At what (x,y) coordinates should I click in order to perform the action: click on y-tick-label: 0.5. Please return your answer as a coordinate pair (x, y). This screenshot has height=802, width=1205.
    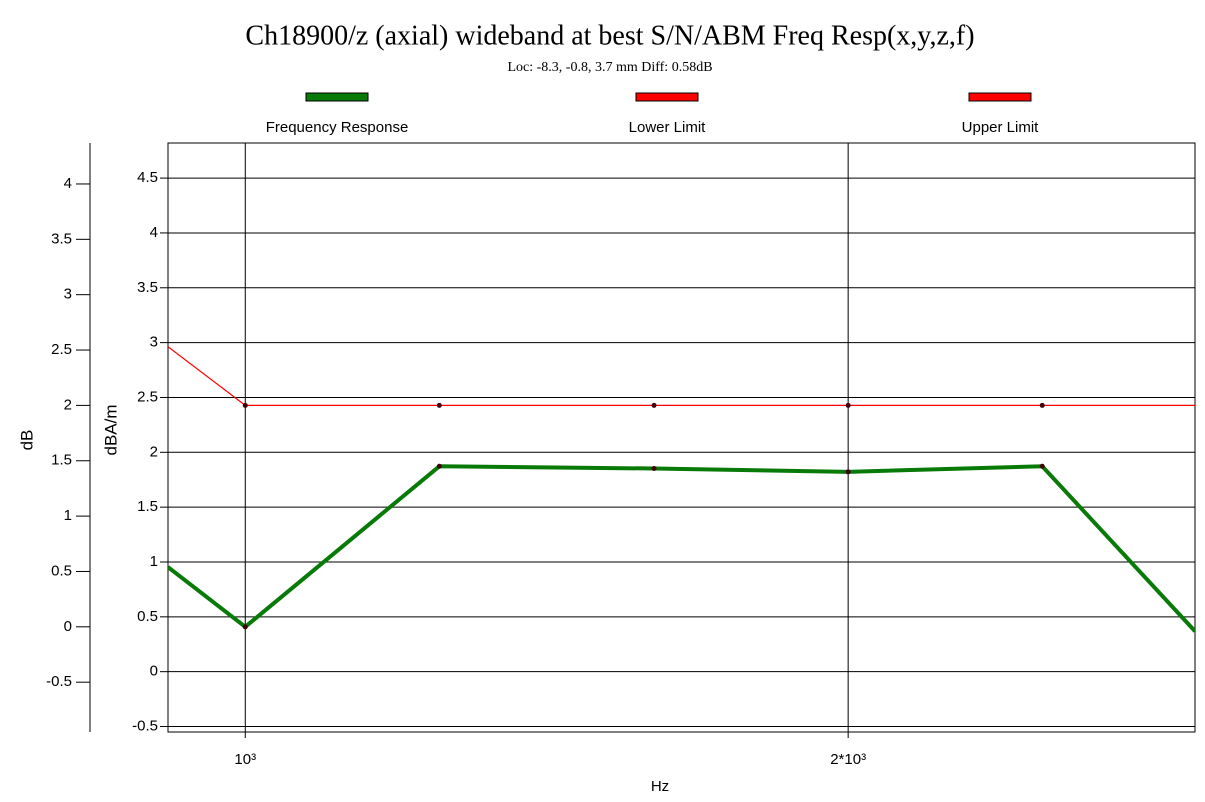
    Looking at the image, I should click on (147, 616).